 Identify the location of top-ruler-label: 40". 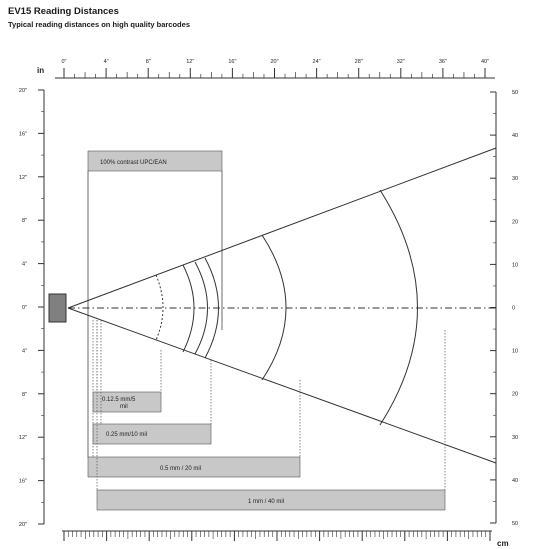
(485, 62).